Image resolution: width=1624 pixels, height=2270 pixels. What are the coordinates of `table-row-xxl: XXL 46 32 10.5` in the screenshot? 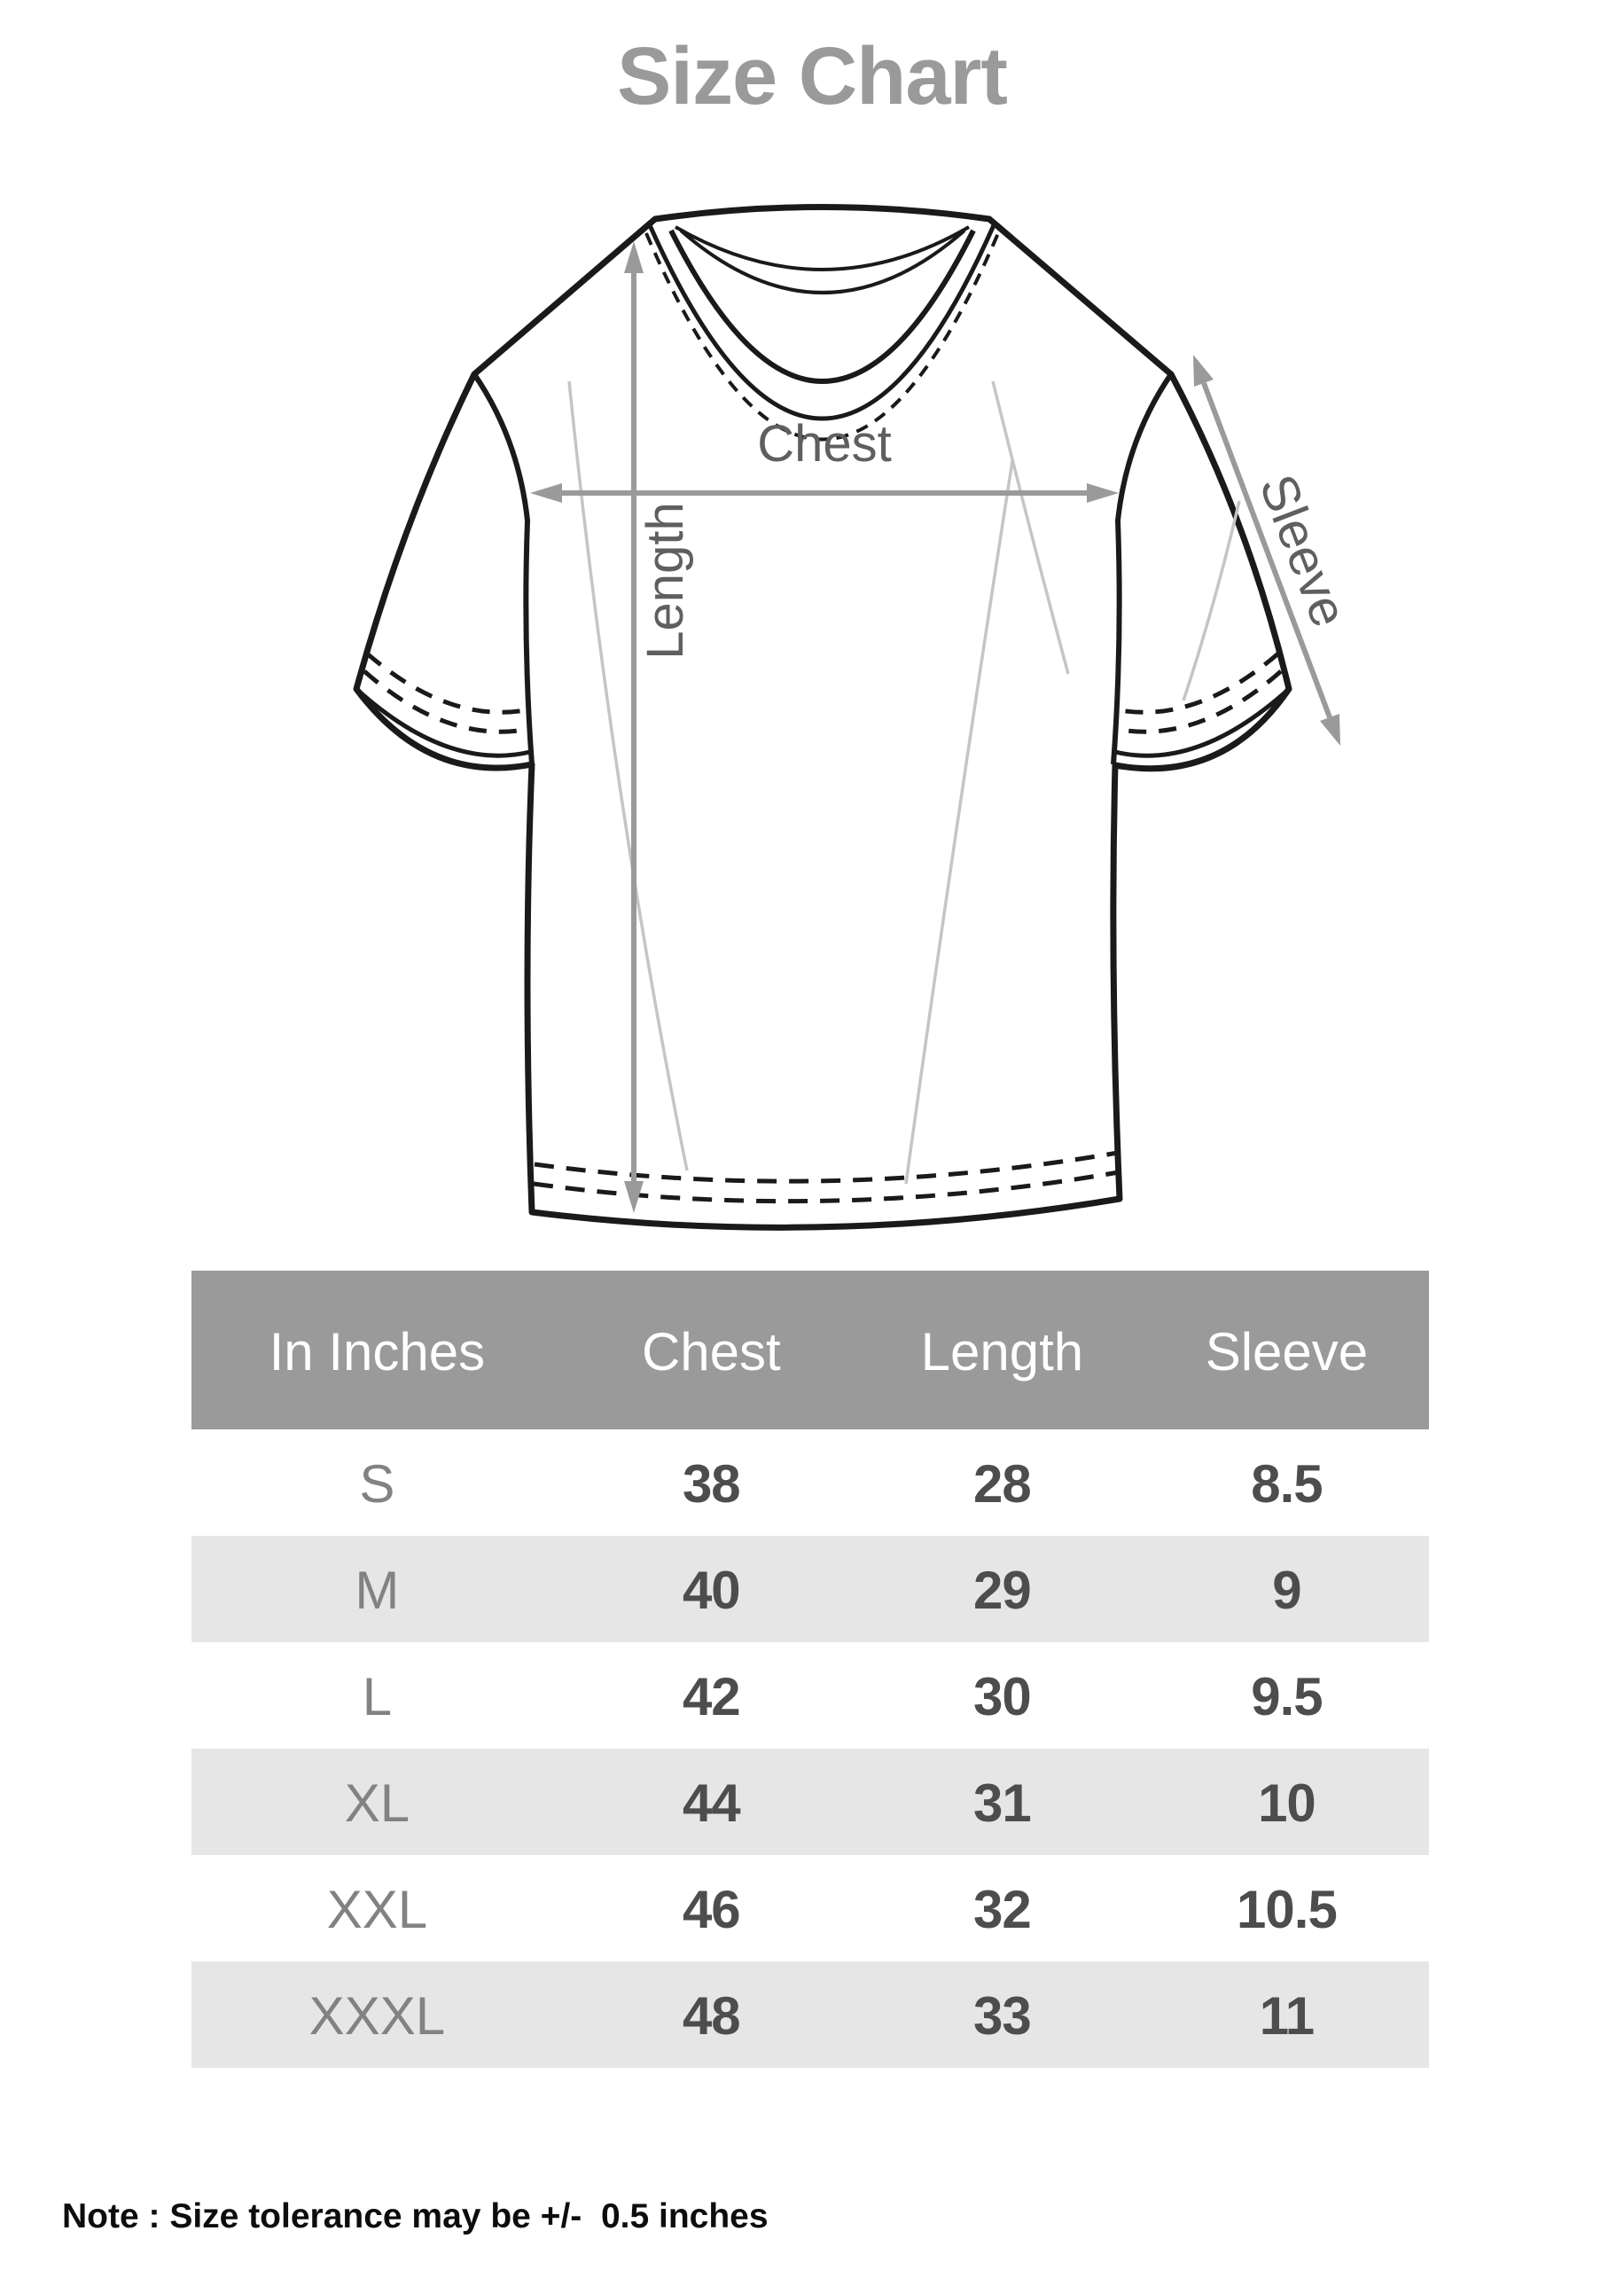 It's located at (810, 1908).